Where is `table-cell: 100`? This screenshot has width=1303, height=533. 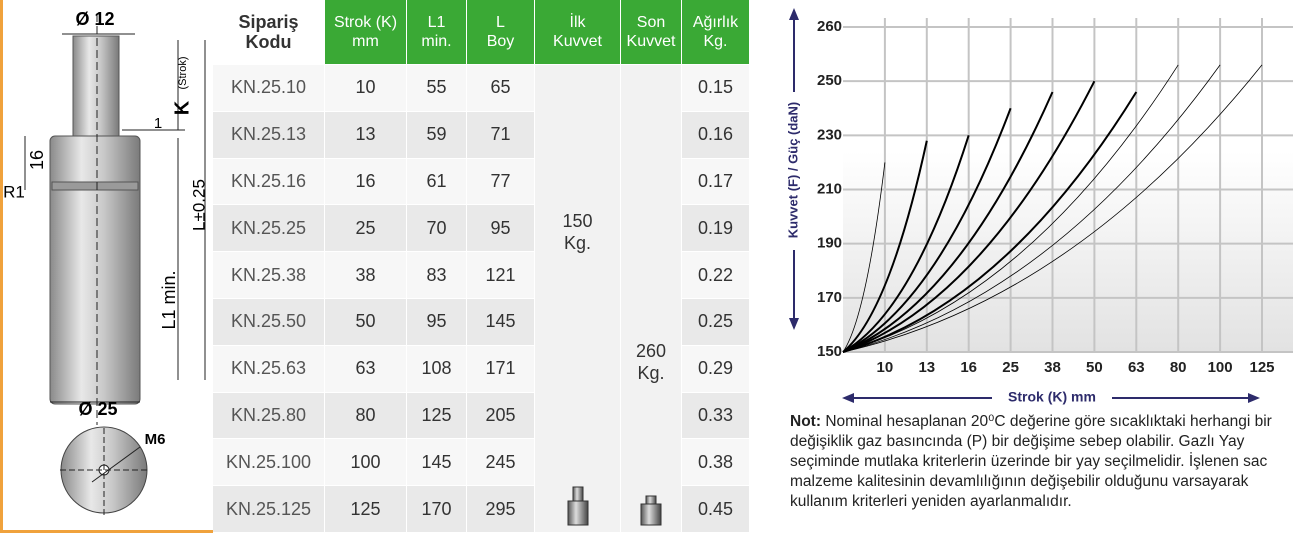 table-cell: 100 is located at coordinates (366, 463).